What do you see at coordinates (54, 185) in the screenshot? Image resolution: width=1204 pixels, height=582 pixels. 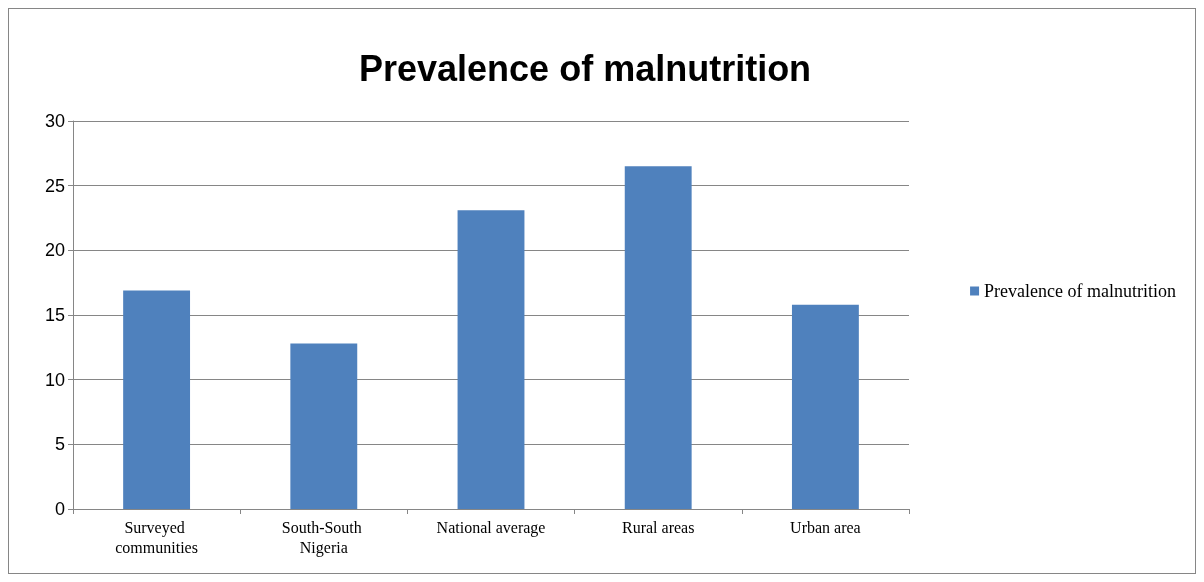 I see `y-tick-label: 25` at bounding box center [54, 185].